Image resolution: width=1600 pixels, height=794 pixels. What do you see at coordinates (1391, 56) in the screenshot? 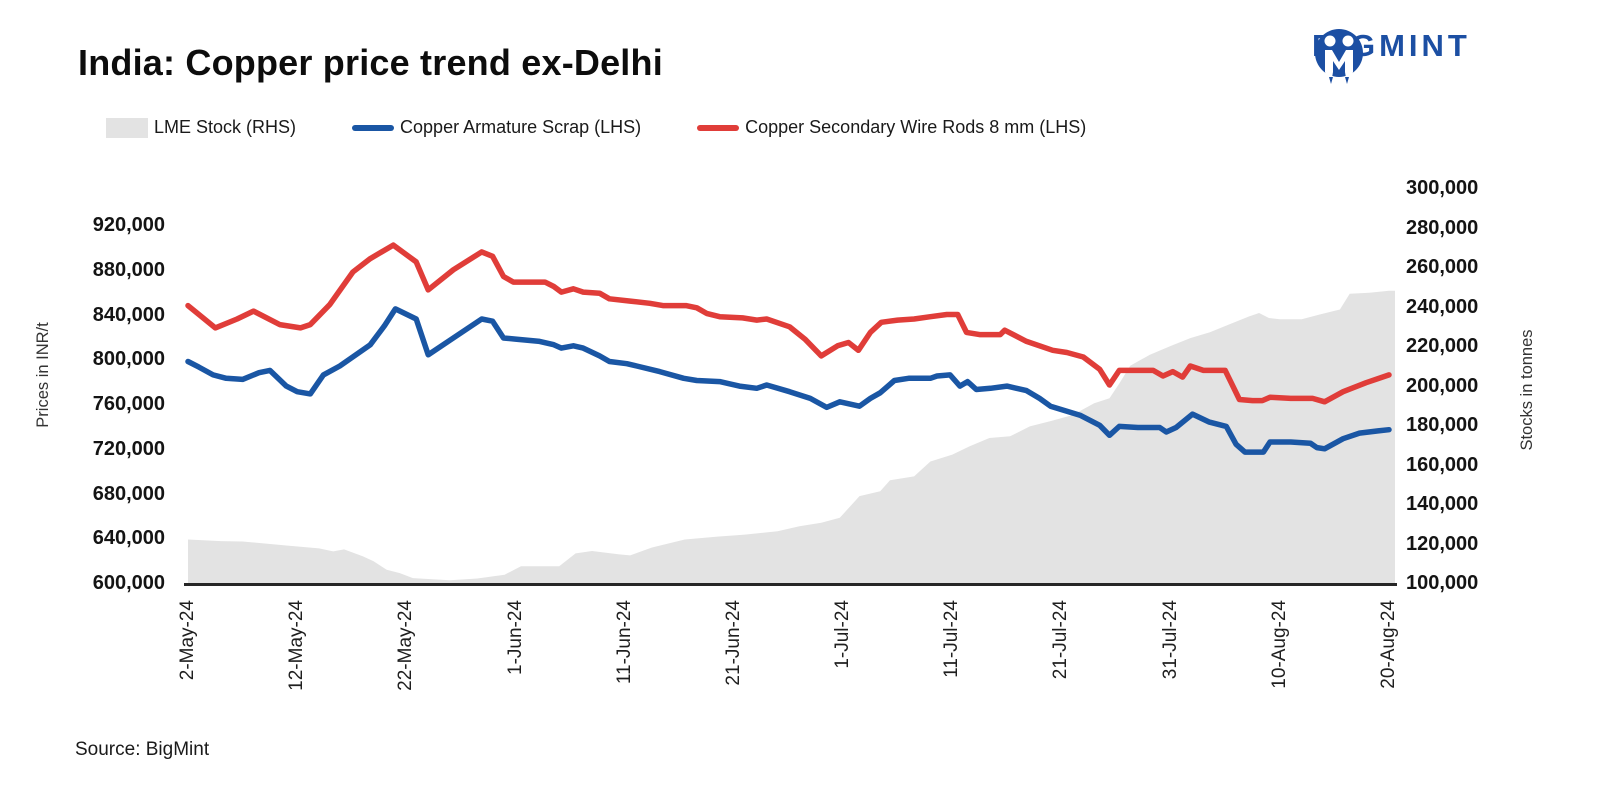
I see `bigmint-logo: BIGMINT` at bounding box center [1391, 56].